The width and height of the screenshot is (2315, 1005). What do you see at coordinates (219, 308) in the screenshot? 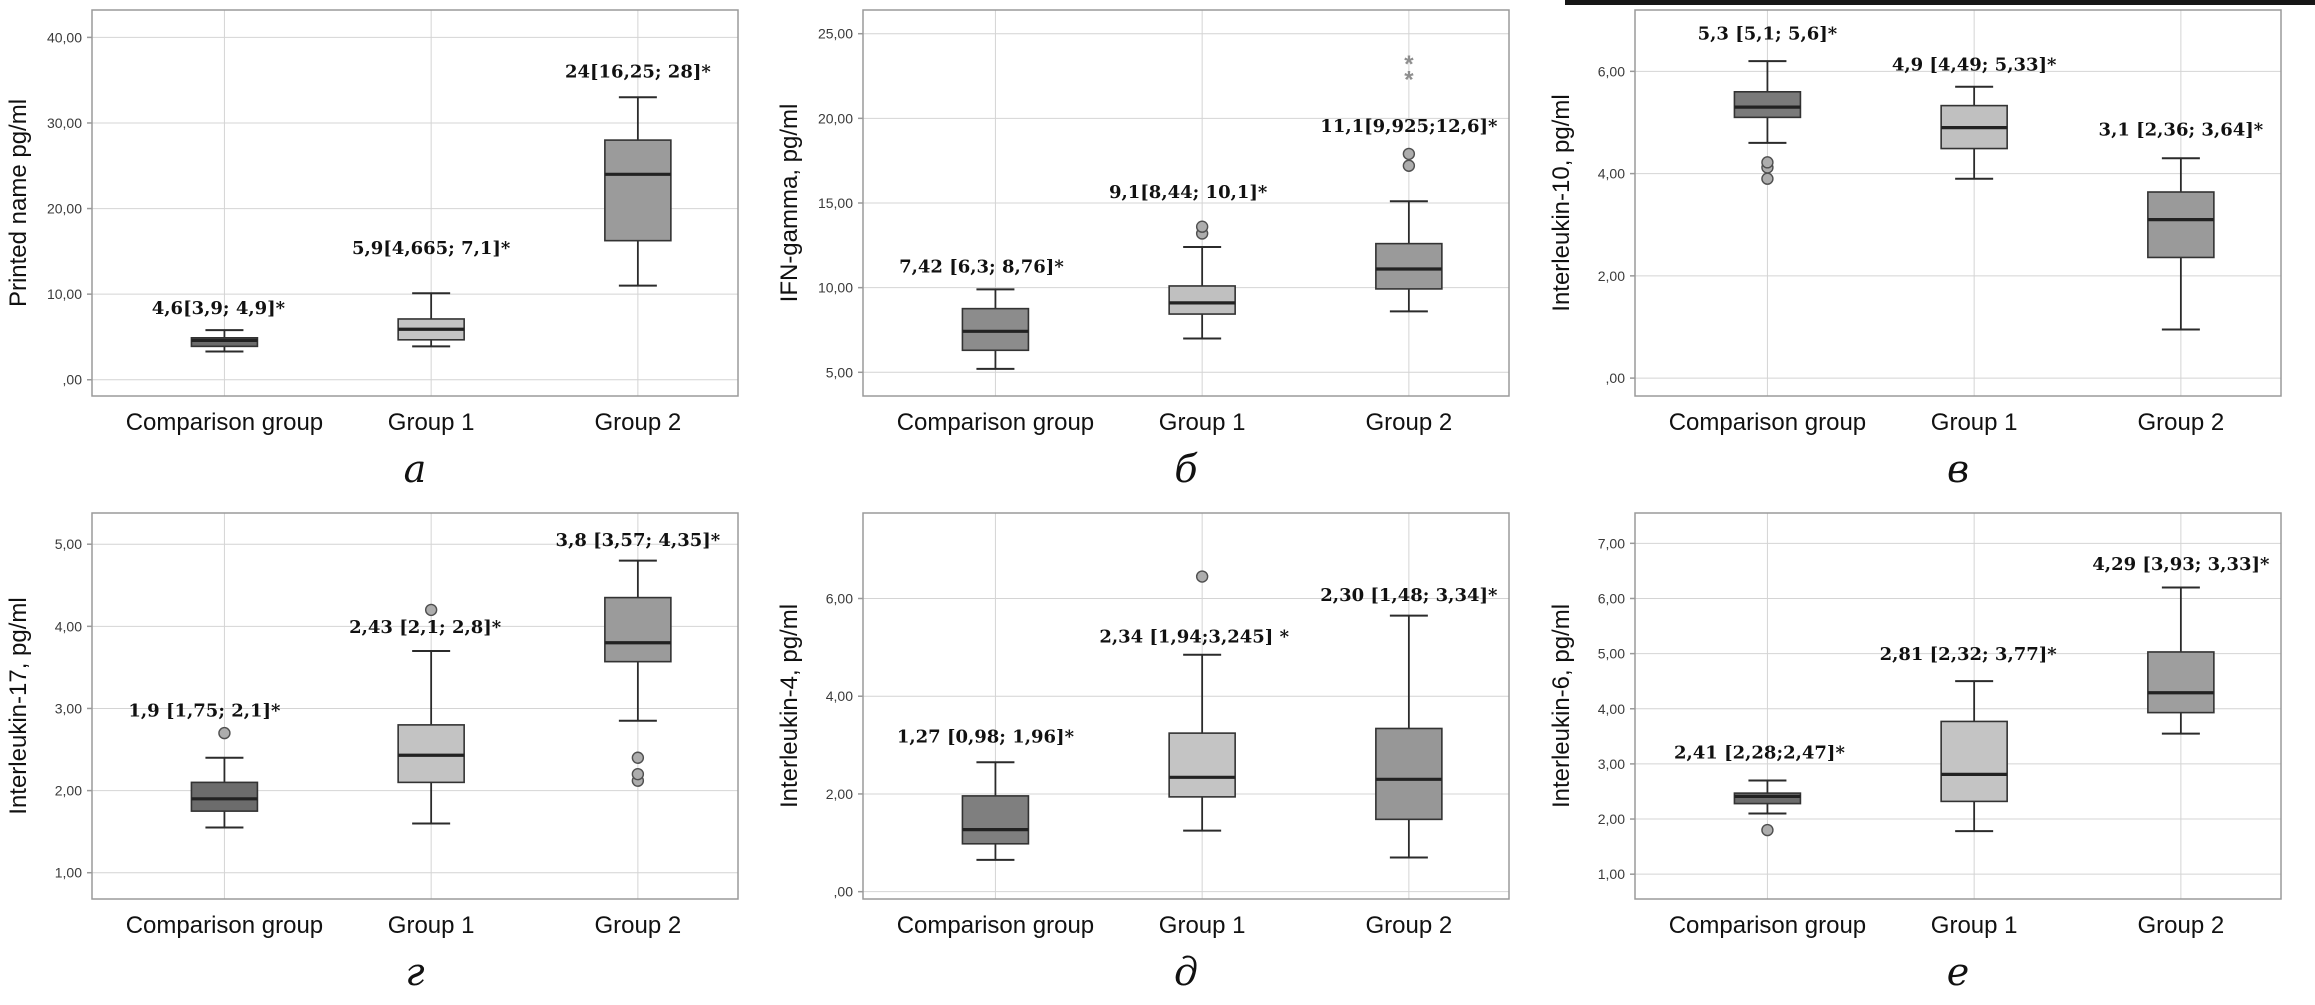
I see `annotation-label: 4,6[3,9; 4,9]*` at bounding box center [219, 308].